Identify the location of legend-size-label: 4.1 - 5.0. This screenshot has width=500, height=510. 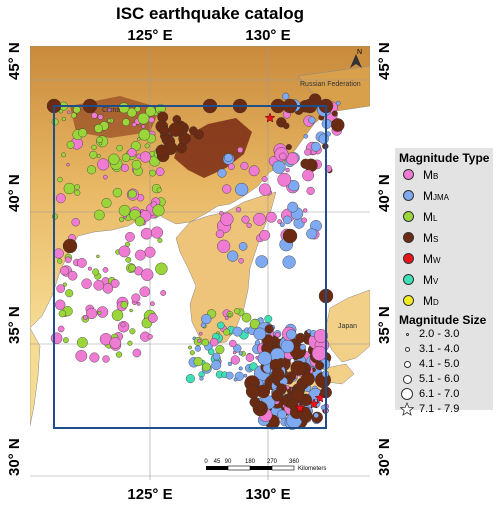
(439, 364).